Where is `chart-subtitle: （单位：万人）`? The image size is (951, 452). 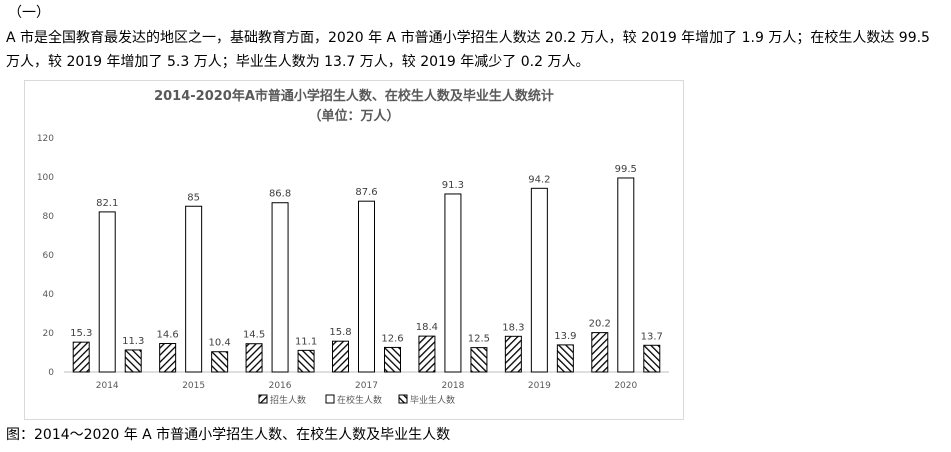 chart-subtitle: （单位：万人） is located at coordinates (353, 116).